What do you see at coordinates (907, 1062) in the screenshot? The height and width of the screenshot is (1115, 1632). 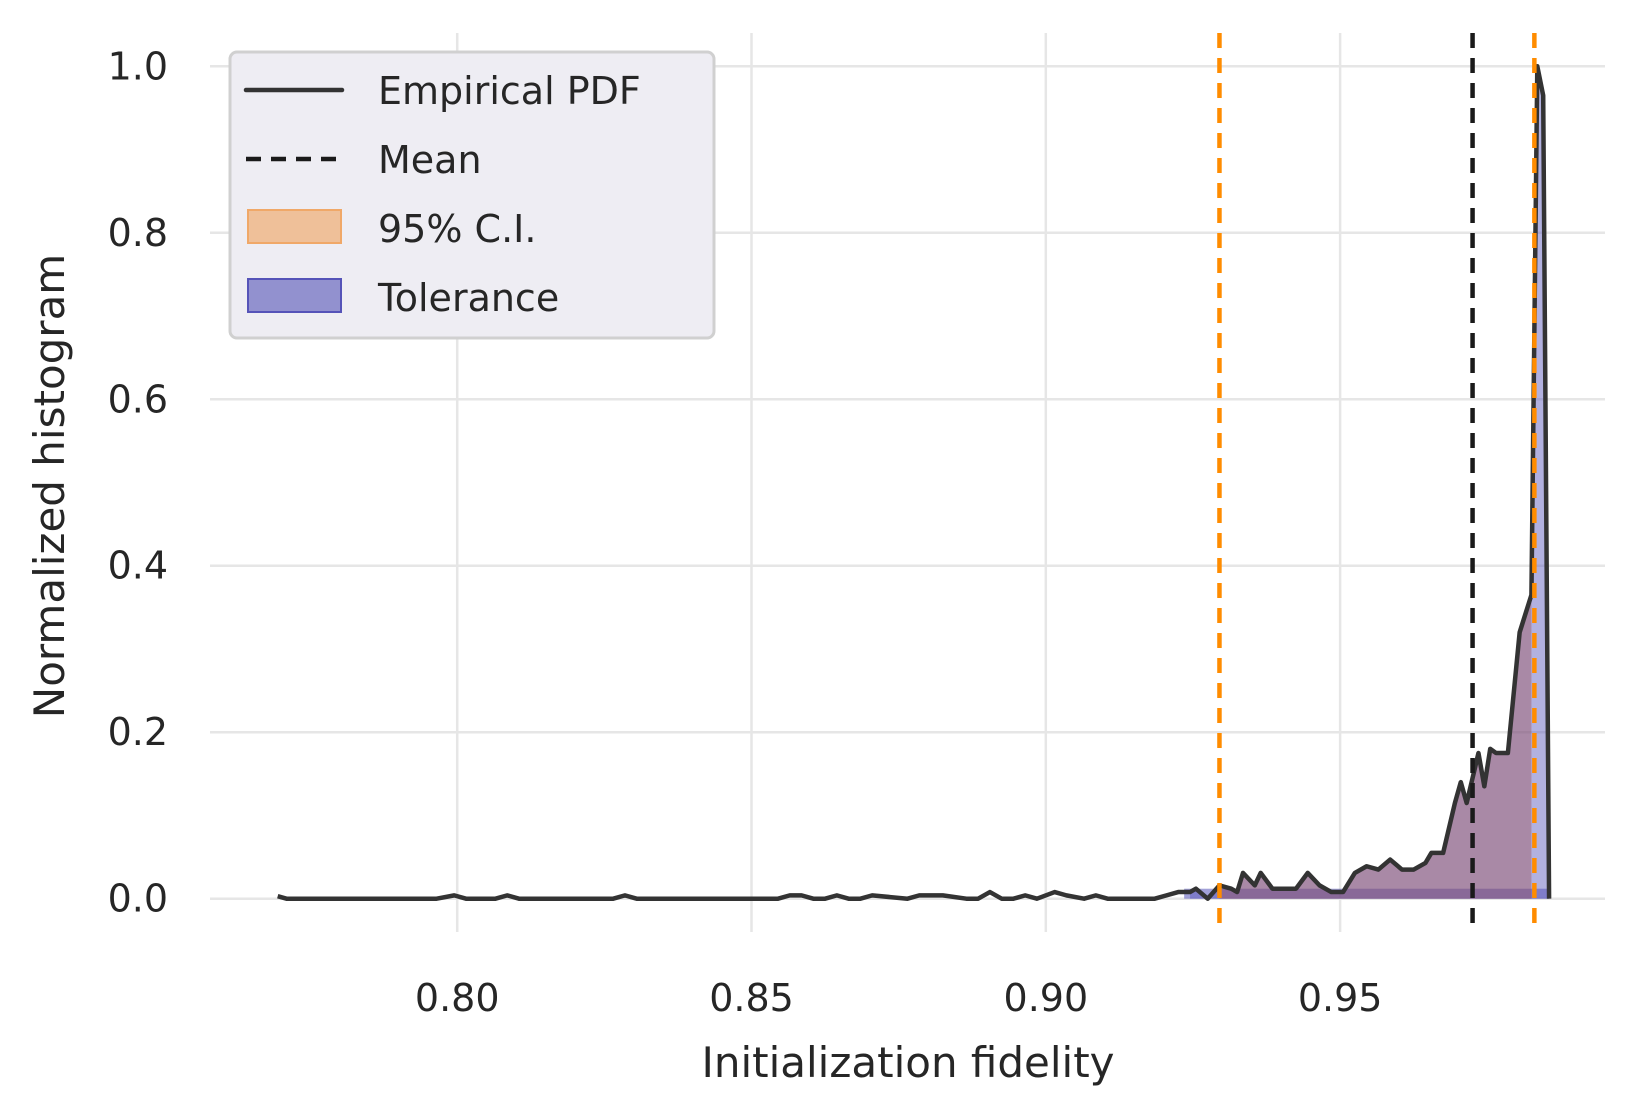 I see `x-axis-label: Initialization fidelity` at bounding box center [907, 1062].